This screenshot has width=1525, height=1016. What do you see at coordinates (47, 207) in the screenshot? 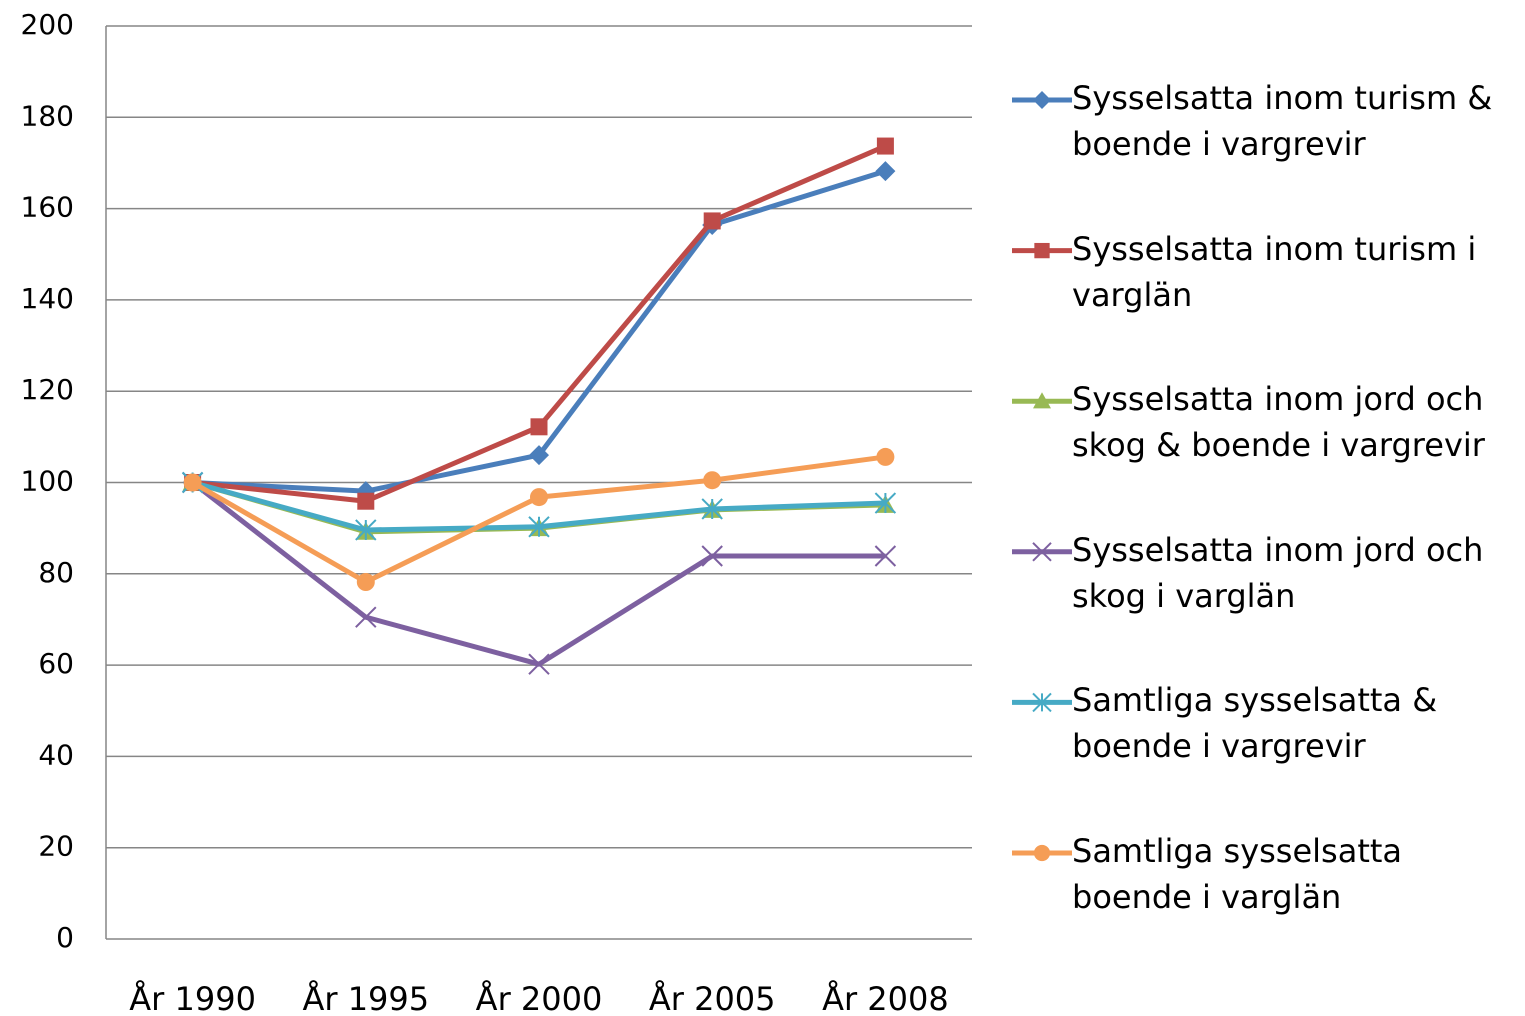
I see `y-tick-label: 160` at bounding box center [47, 207].